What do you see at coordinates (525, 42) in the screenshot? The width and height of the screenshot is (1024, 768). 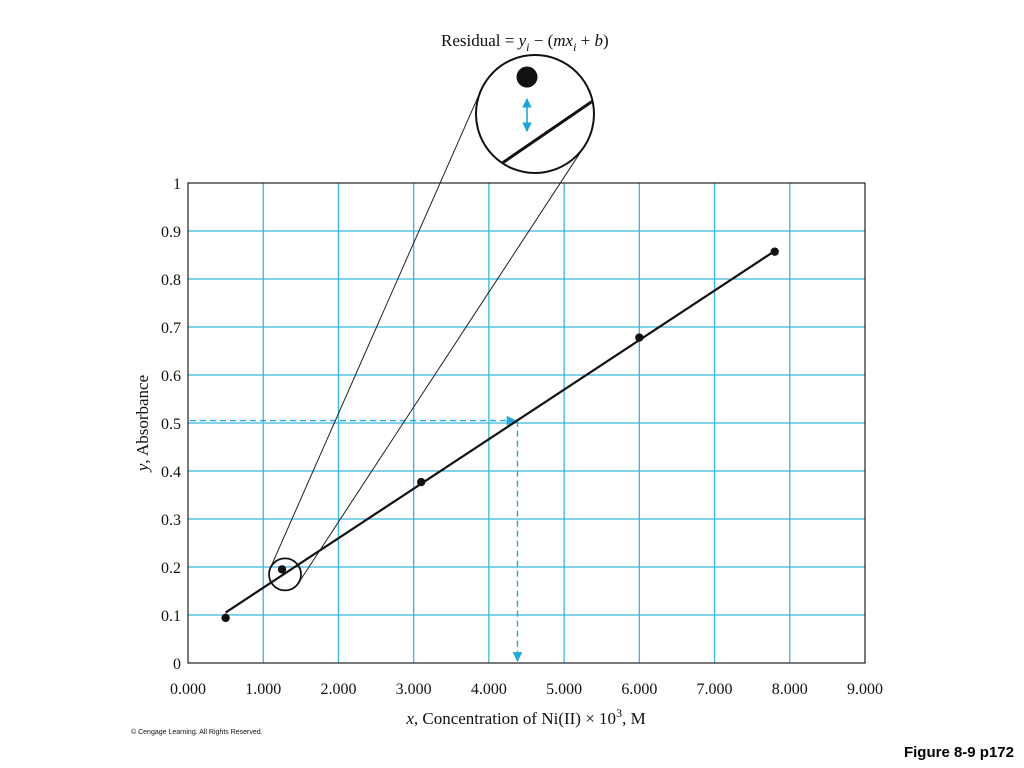 I see `residual-annotation: Residual = yi − (mxi + b)` at bounding box center [525, 42].